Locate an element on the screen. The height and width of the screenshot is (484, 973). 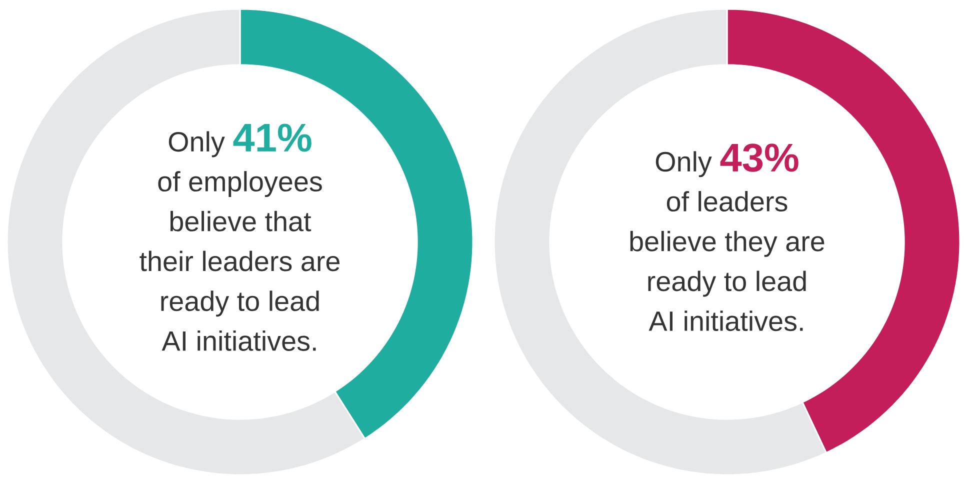
text: believe that is located at coordinates (241, 221).